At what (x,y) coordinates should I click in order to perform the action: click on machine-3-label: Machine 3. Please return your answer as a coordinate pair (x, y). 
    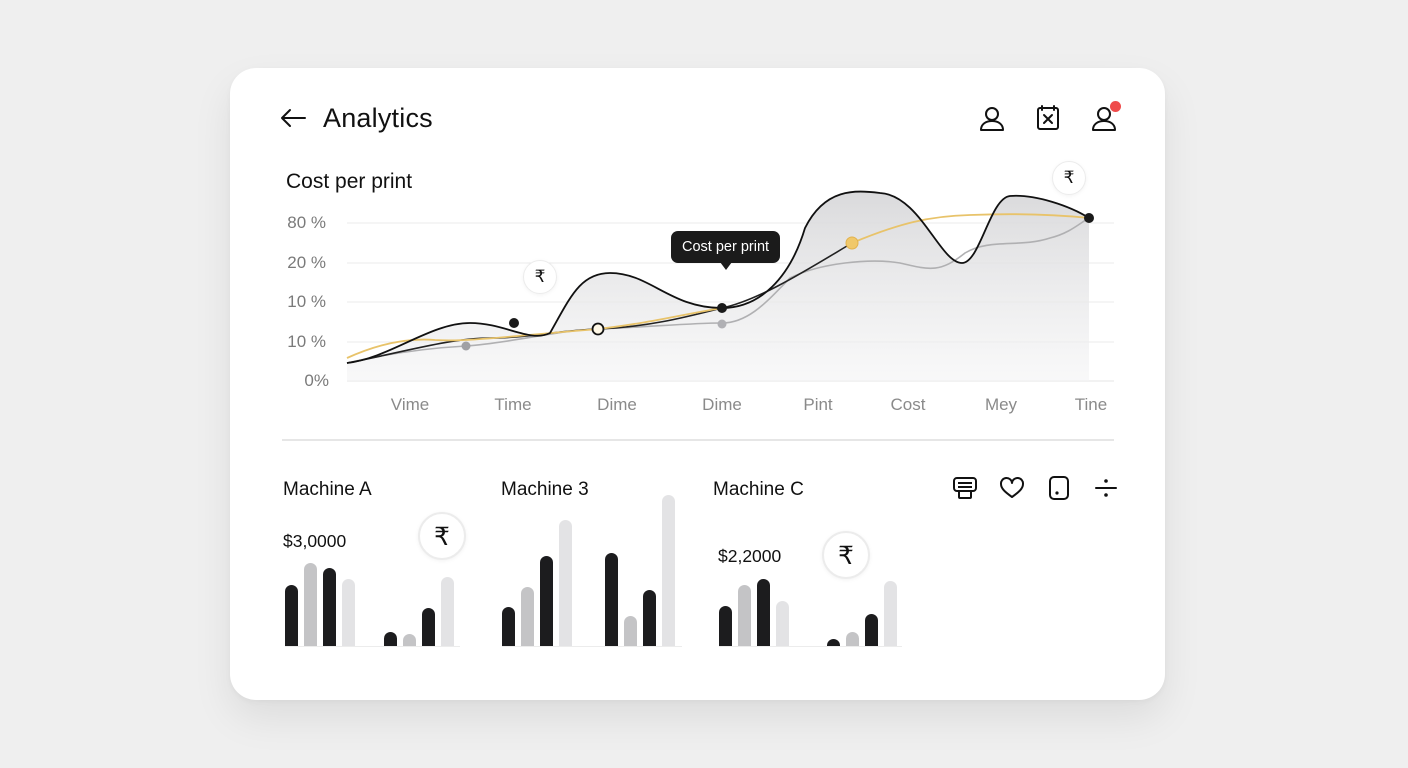
    Looking at the image, I should click on (545, 489).